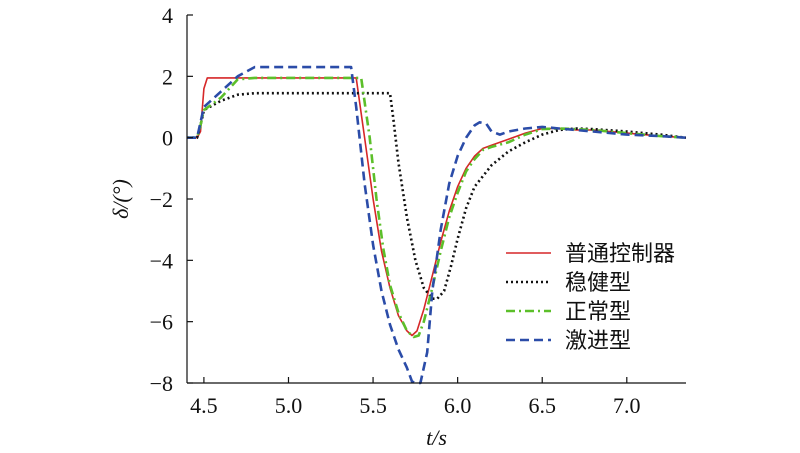 The width and height of the screenshot is (800, 453). Describe the element at coordinates (542, 405) in the screenshot. I see `x-tick-label: 6.5` at that location.